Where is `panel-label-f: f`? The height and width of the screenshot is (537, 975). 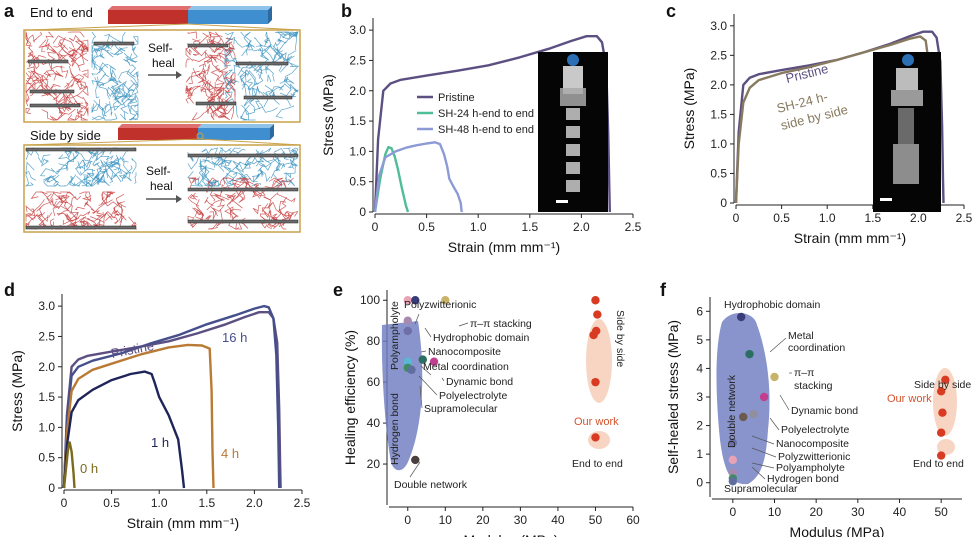
panel-label-f: f is located at coordinates (663, 290).